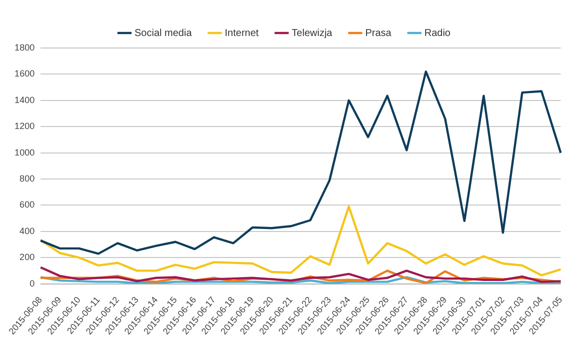  I want to click on y-tick-label: 600, so click(27, 205).